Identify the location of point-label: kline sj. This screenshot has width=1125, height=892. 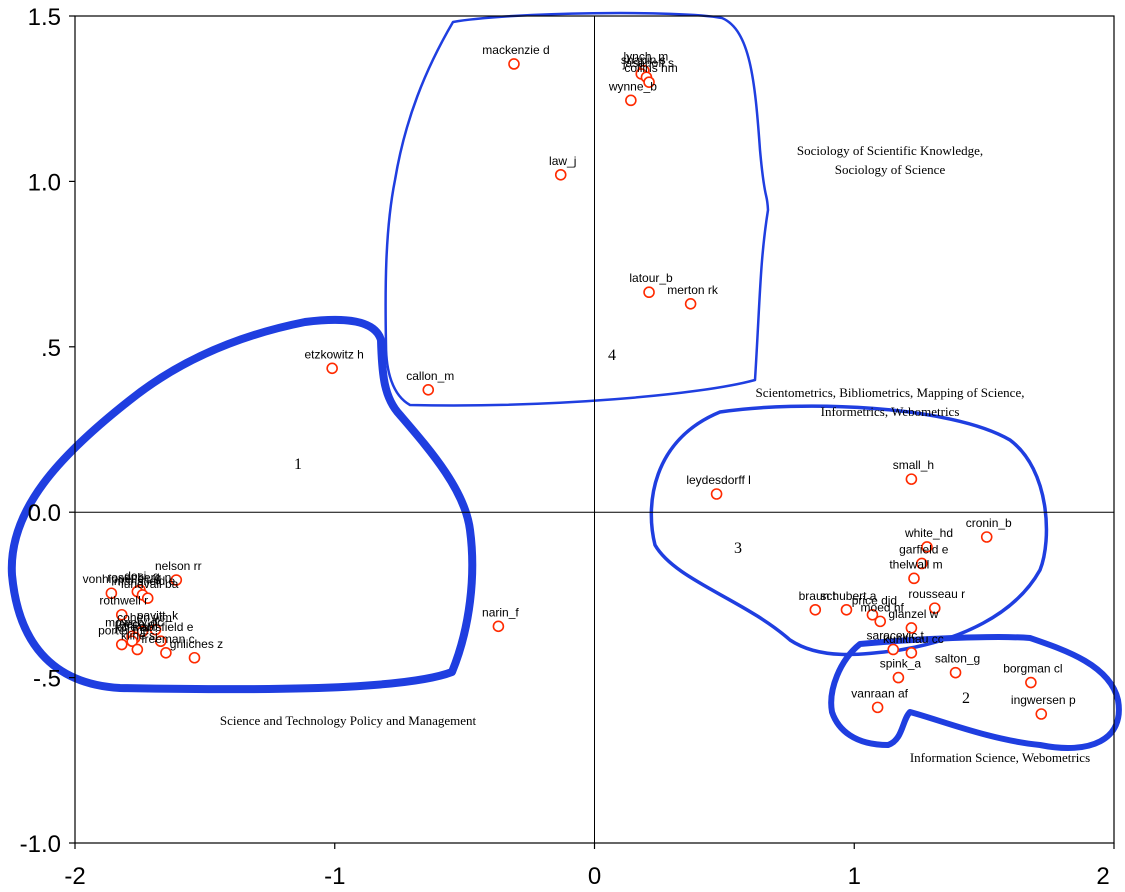
(139, 635).